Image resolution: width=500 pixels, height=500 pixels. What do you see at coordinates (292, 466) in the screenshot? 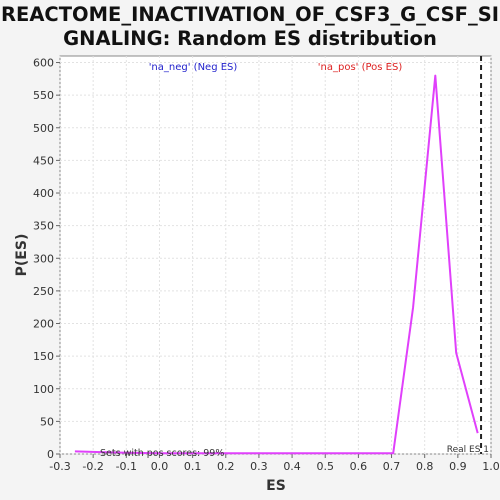
I see `x-tick-label: 0.4` at bounding box center [292, 466].